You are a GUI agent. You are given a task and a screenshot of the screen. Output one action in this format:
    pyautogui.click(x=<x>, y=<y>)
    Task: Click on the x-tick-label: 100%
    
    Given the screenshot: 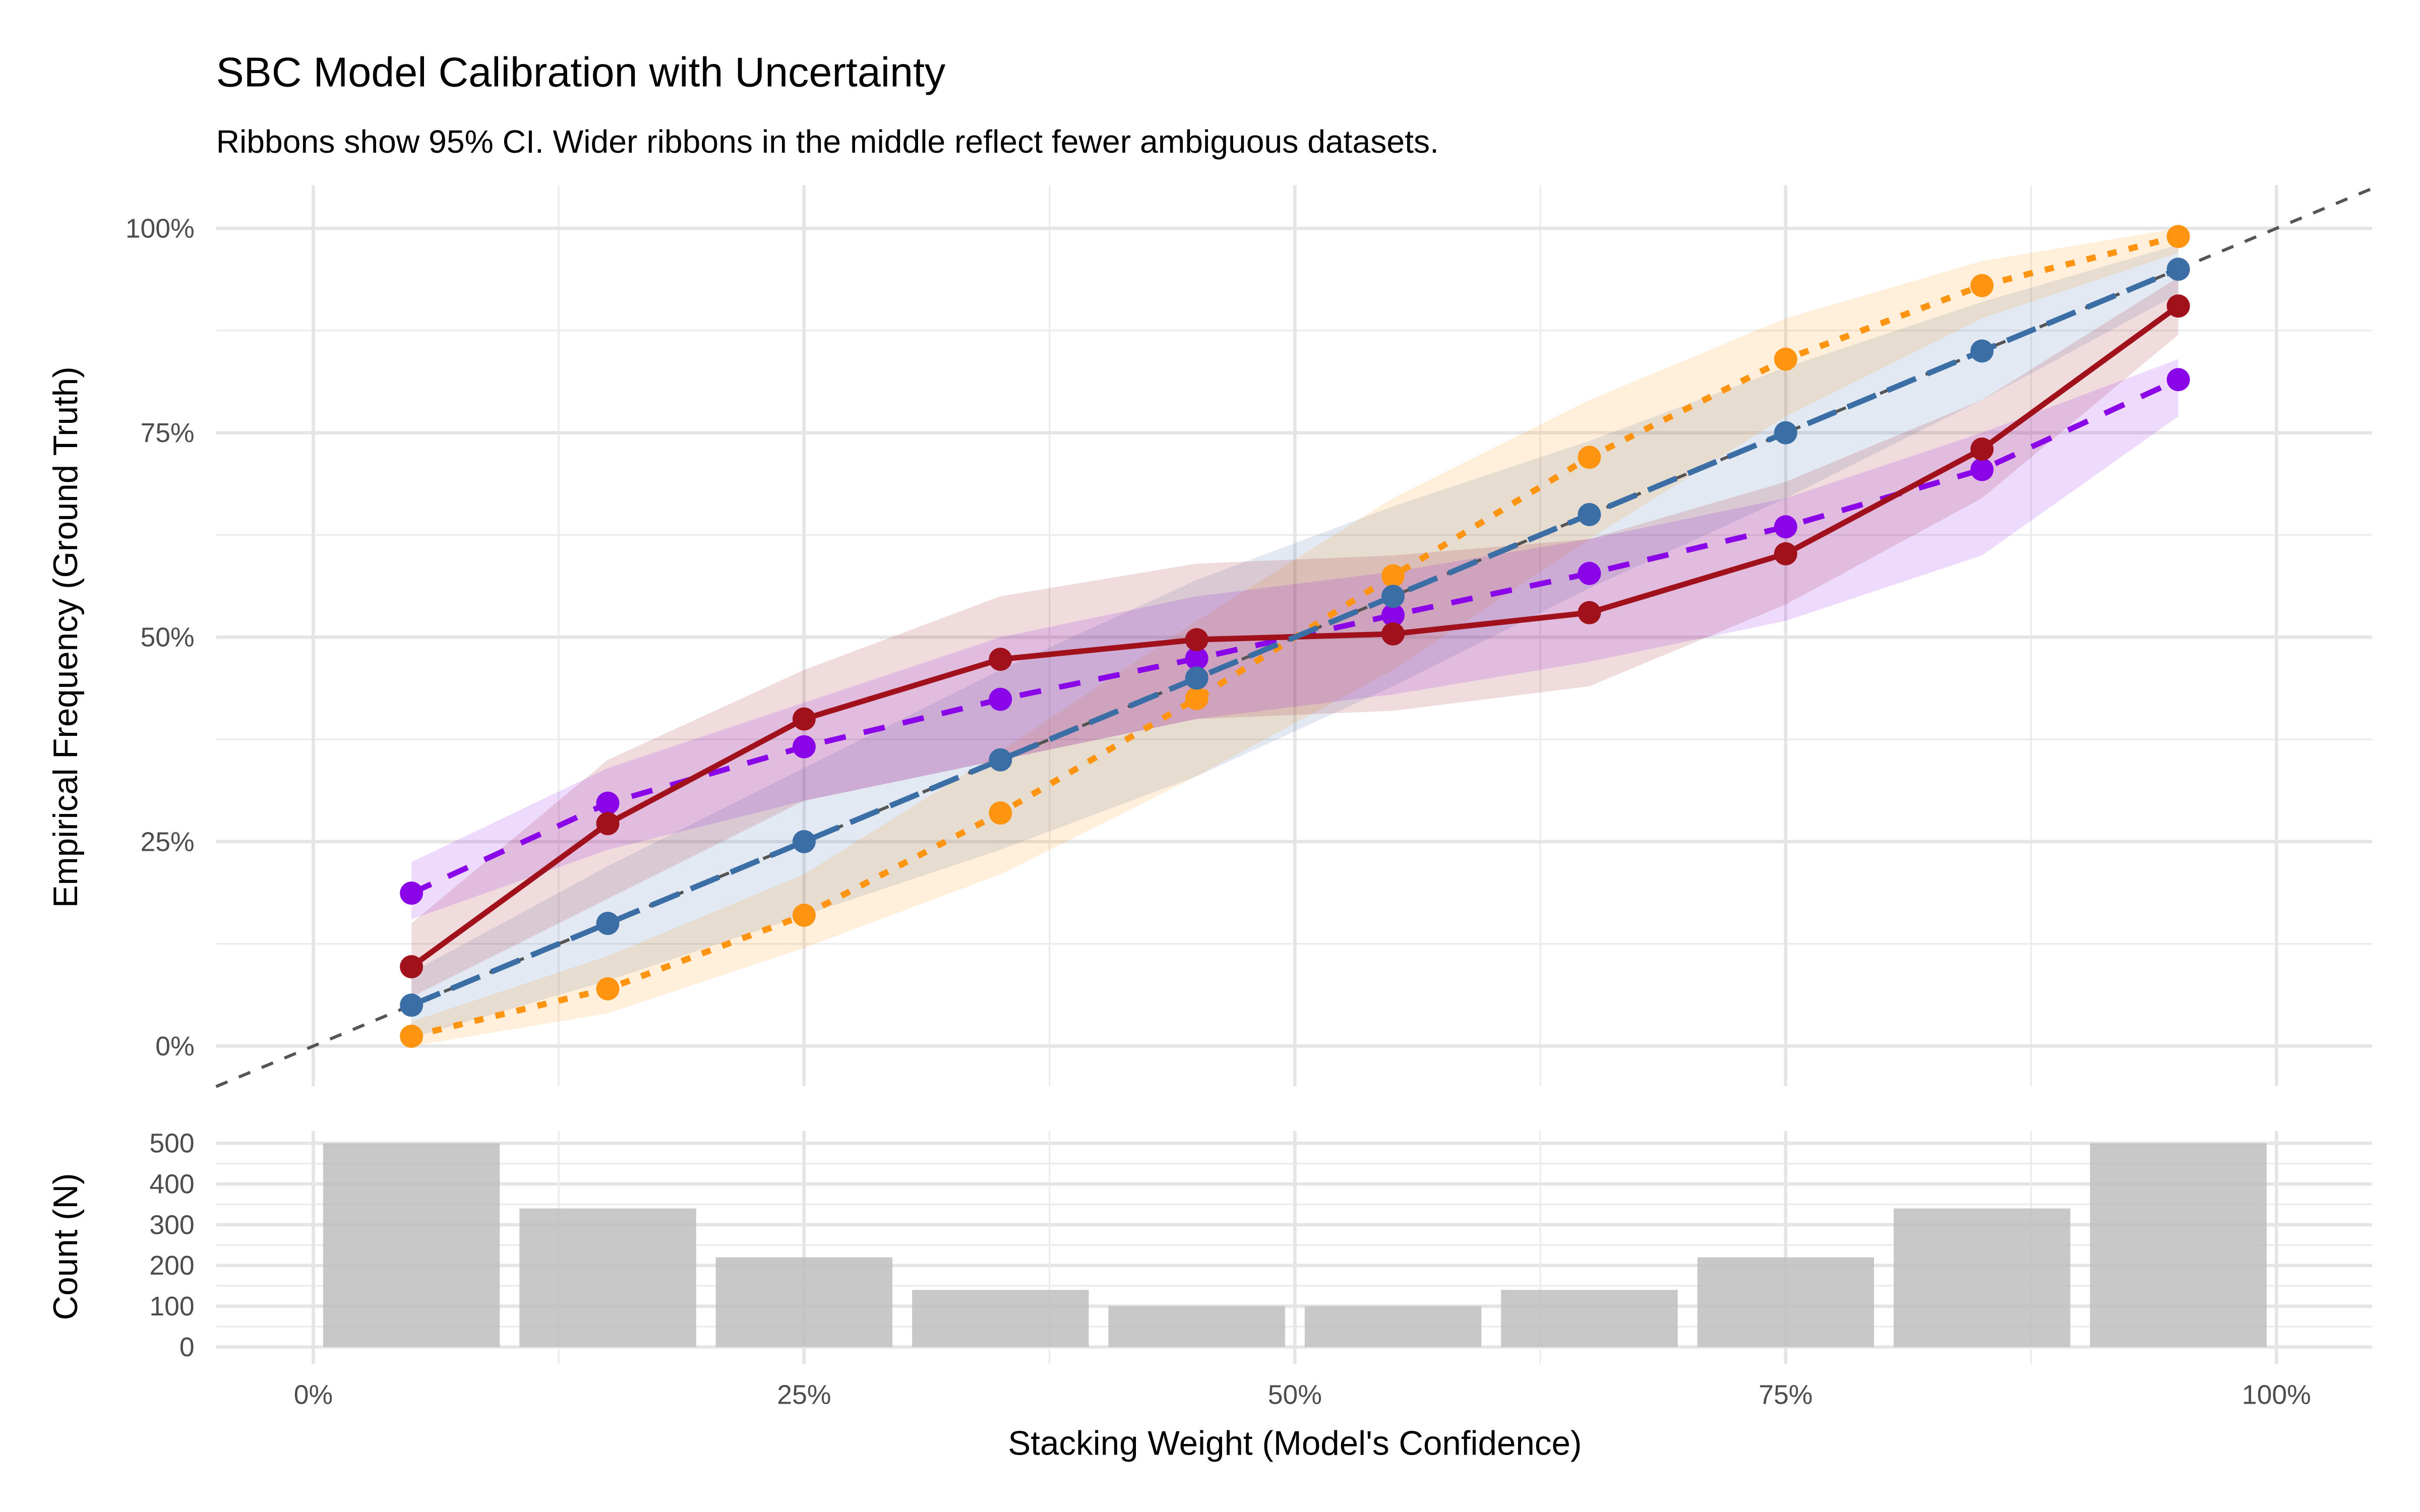 What is the action you would take?
    pyautogui.click(x=2276, y=1395)
    